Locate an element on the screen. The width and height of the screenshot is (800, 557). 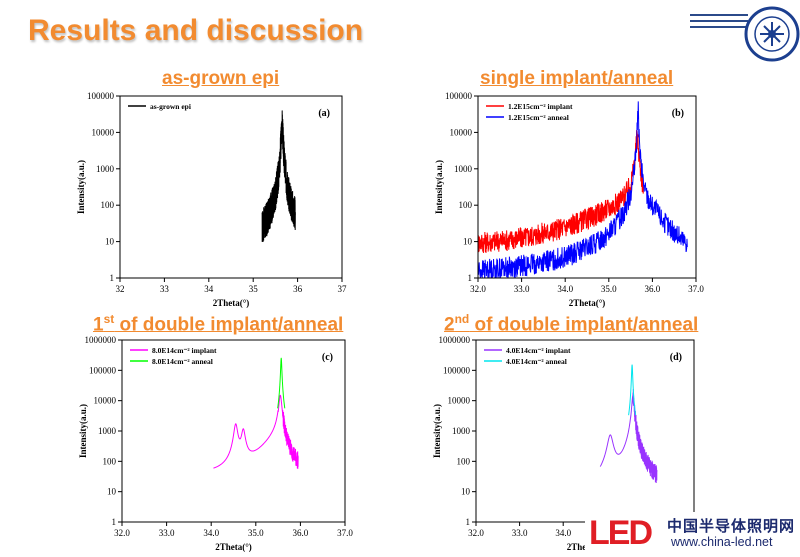
watermark: LED 中国半导体照明网 www.china-led.net is located at coordinates (692, 534).